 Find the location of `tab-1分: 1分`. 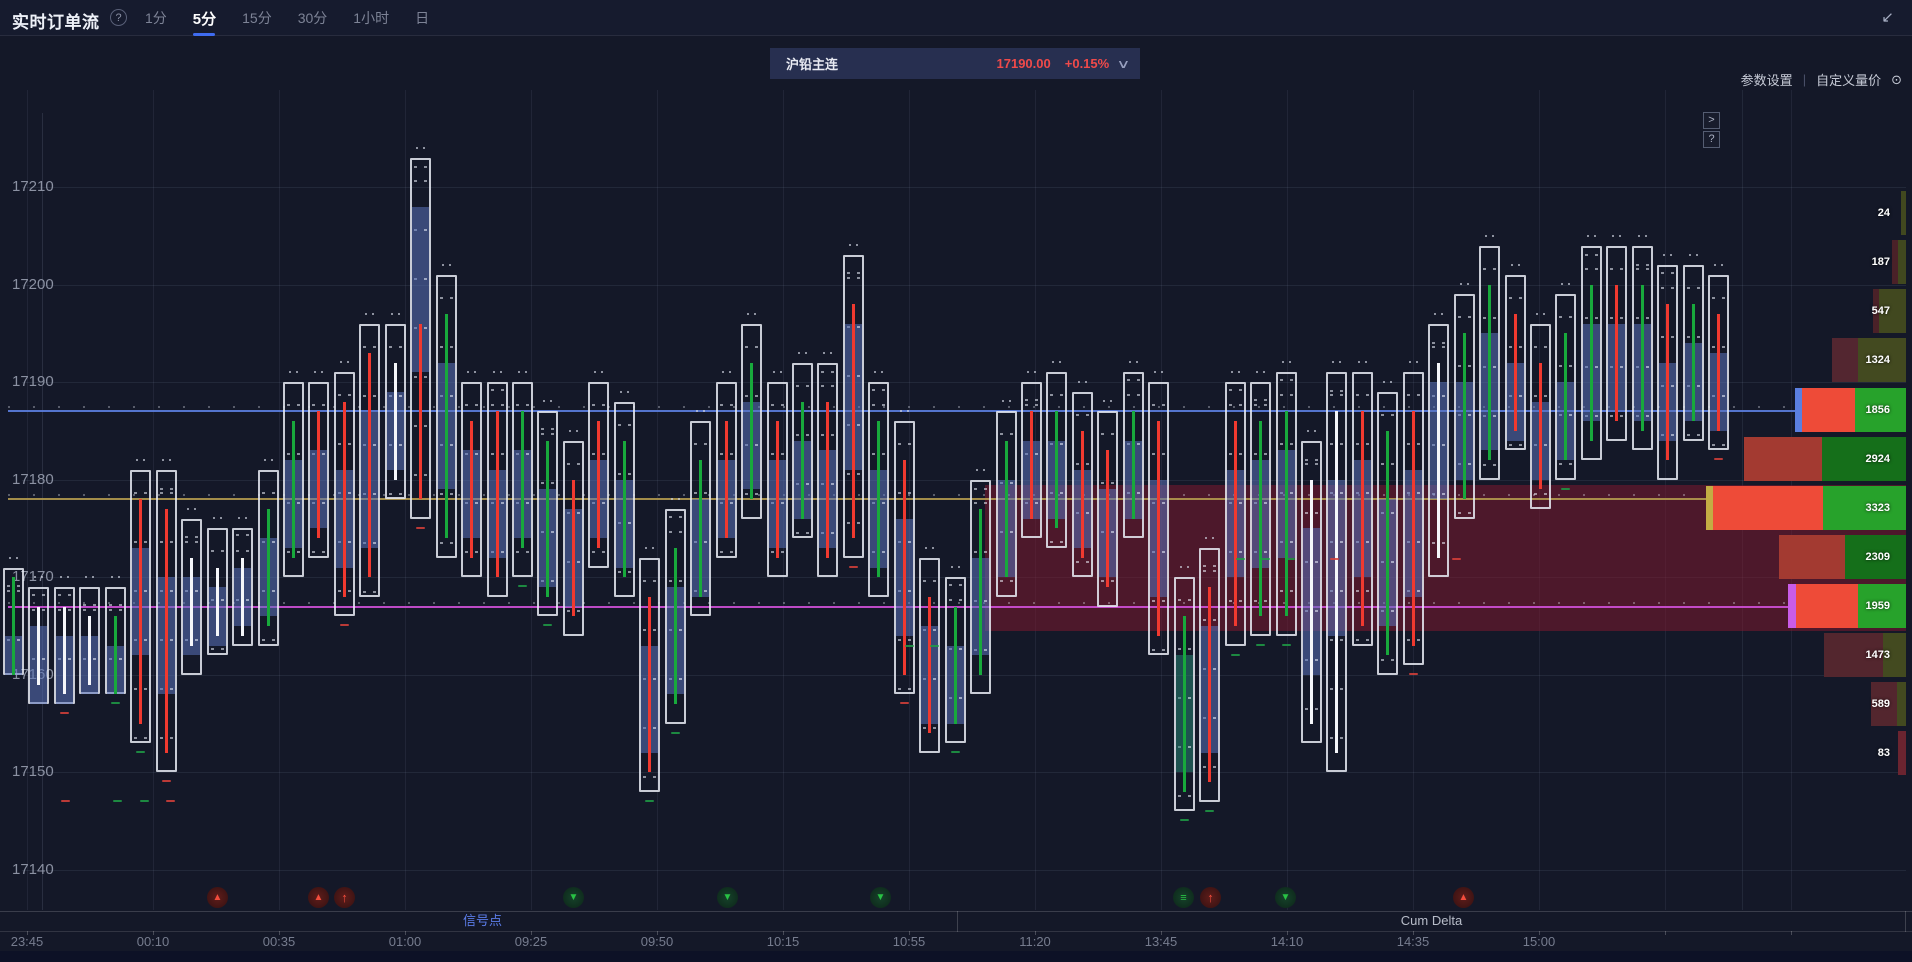

tab-1分: 1分 is located at coordinates (156, 18).